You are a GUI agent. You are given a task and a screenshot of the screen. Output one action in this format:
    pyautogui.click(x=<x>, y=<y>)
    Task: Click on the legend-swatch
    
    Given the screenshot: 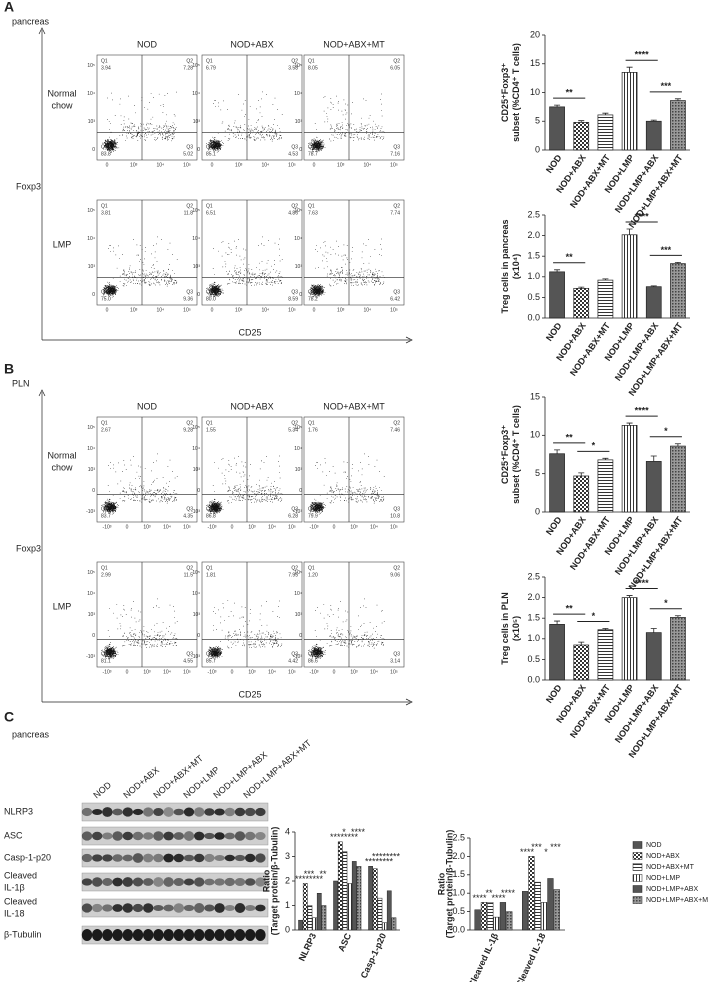 What is the action you would take?
    pyautogui.click(x=637, y=889)
    